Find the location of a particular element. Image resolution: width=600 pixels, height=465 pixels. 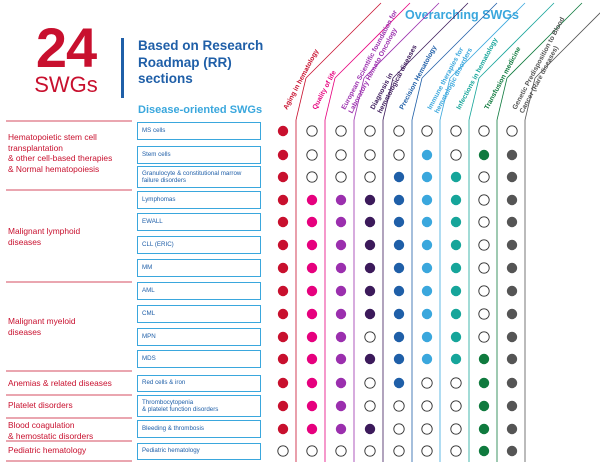

swg-count-label: SWGs is located at coordinates (66, 84).